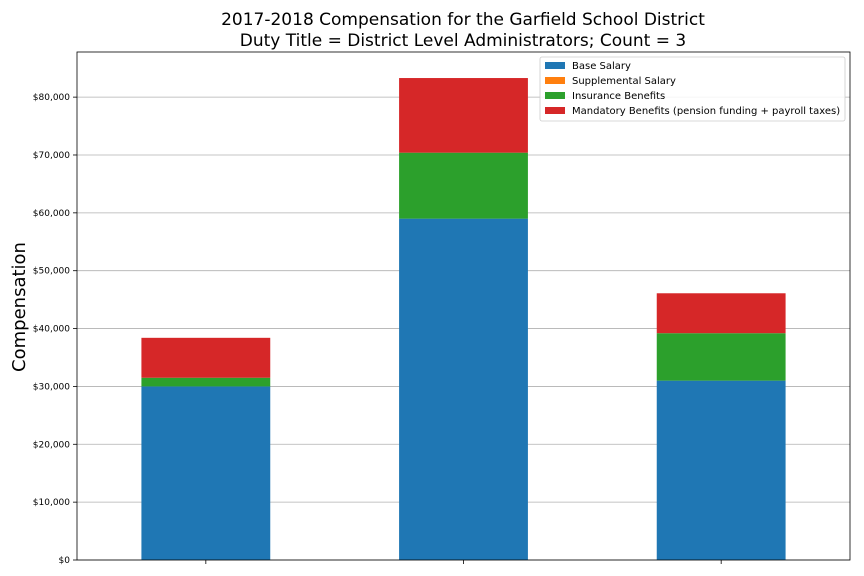  Describe the element at coordinates (601, 66) in the screenshot. I see `legend-label: Base Salary` at that location.